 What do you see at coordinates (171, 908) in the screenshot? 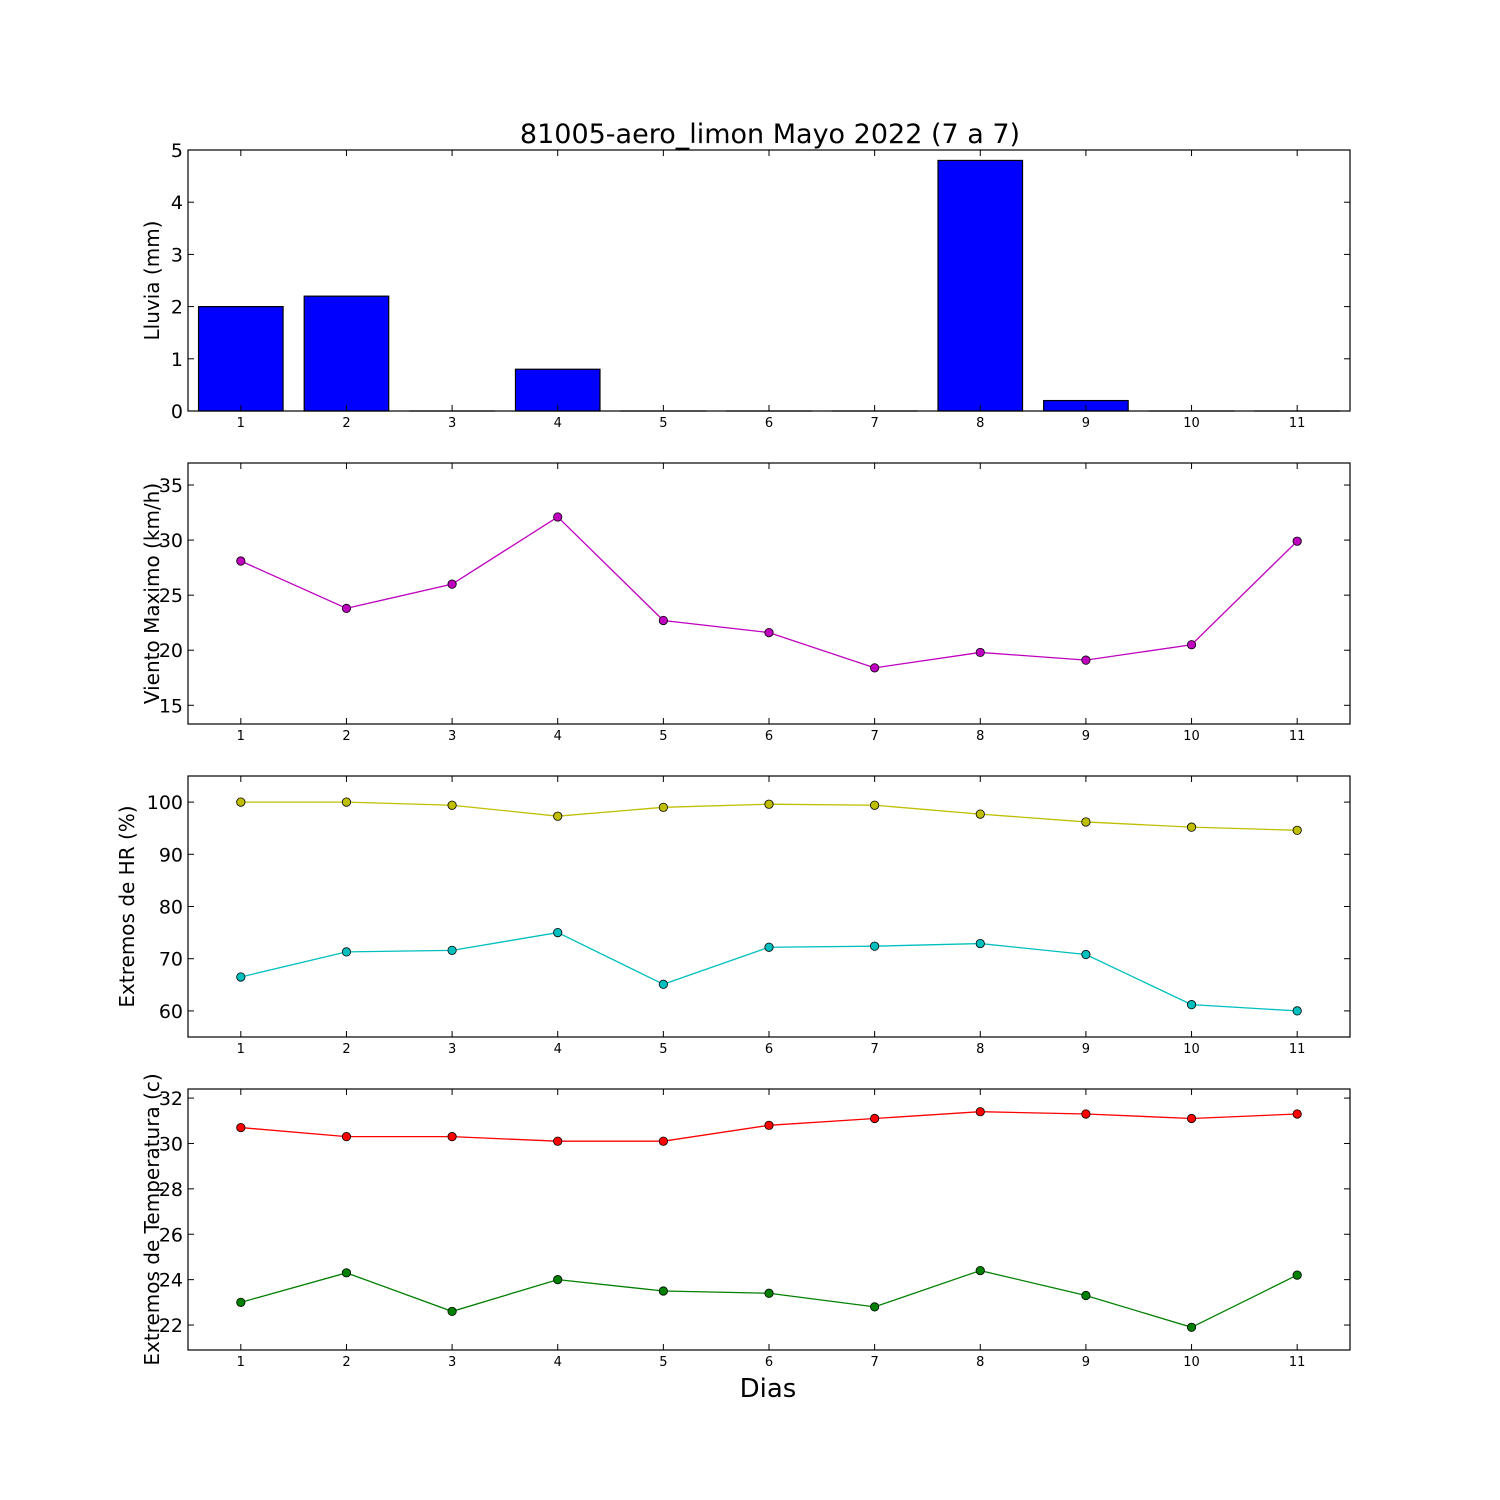
I see `y-tick-label: 80` at bounding box center [171, 908].